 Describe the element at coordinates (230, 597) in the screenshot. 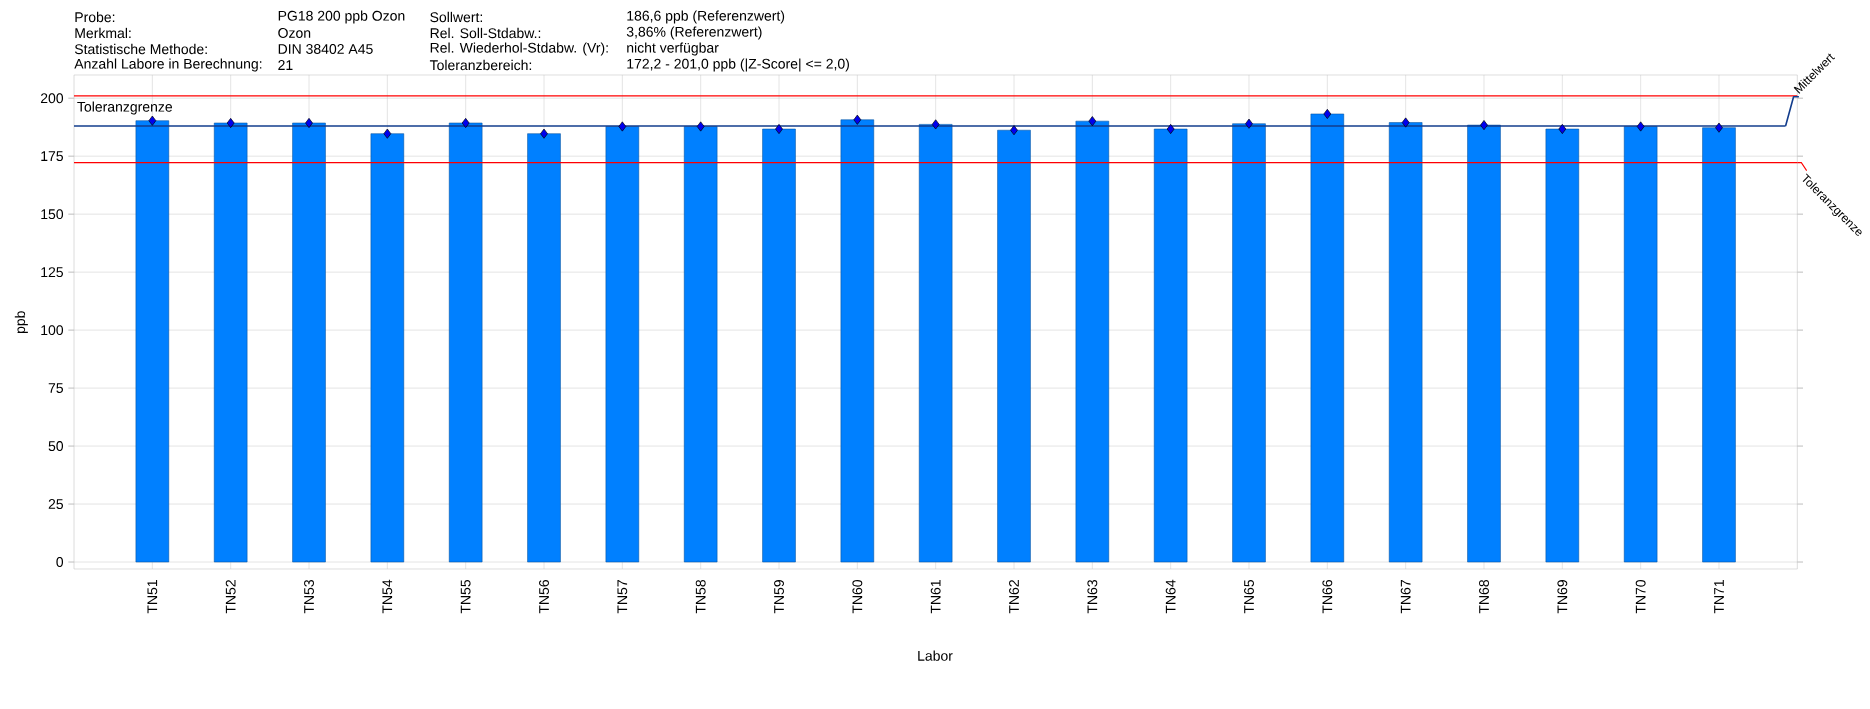

I see `x-tick-label: TN52` at that location.